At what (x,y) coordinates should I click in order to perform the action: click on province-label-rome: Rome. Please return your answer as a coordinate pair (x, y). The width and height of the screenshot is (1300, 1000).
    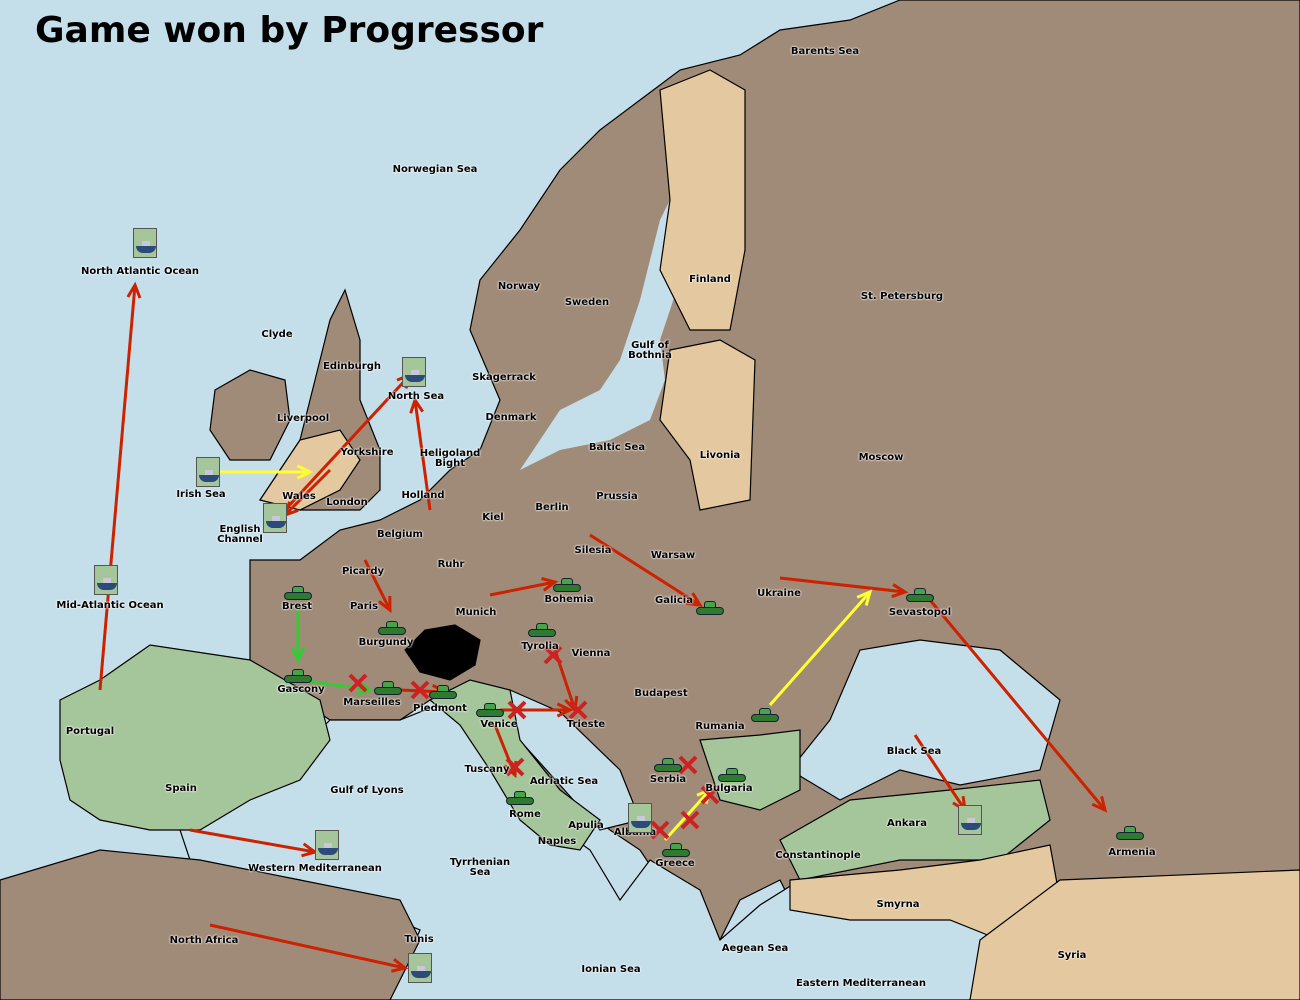
    Looking at the image, I should click on (525, 814).